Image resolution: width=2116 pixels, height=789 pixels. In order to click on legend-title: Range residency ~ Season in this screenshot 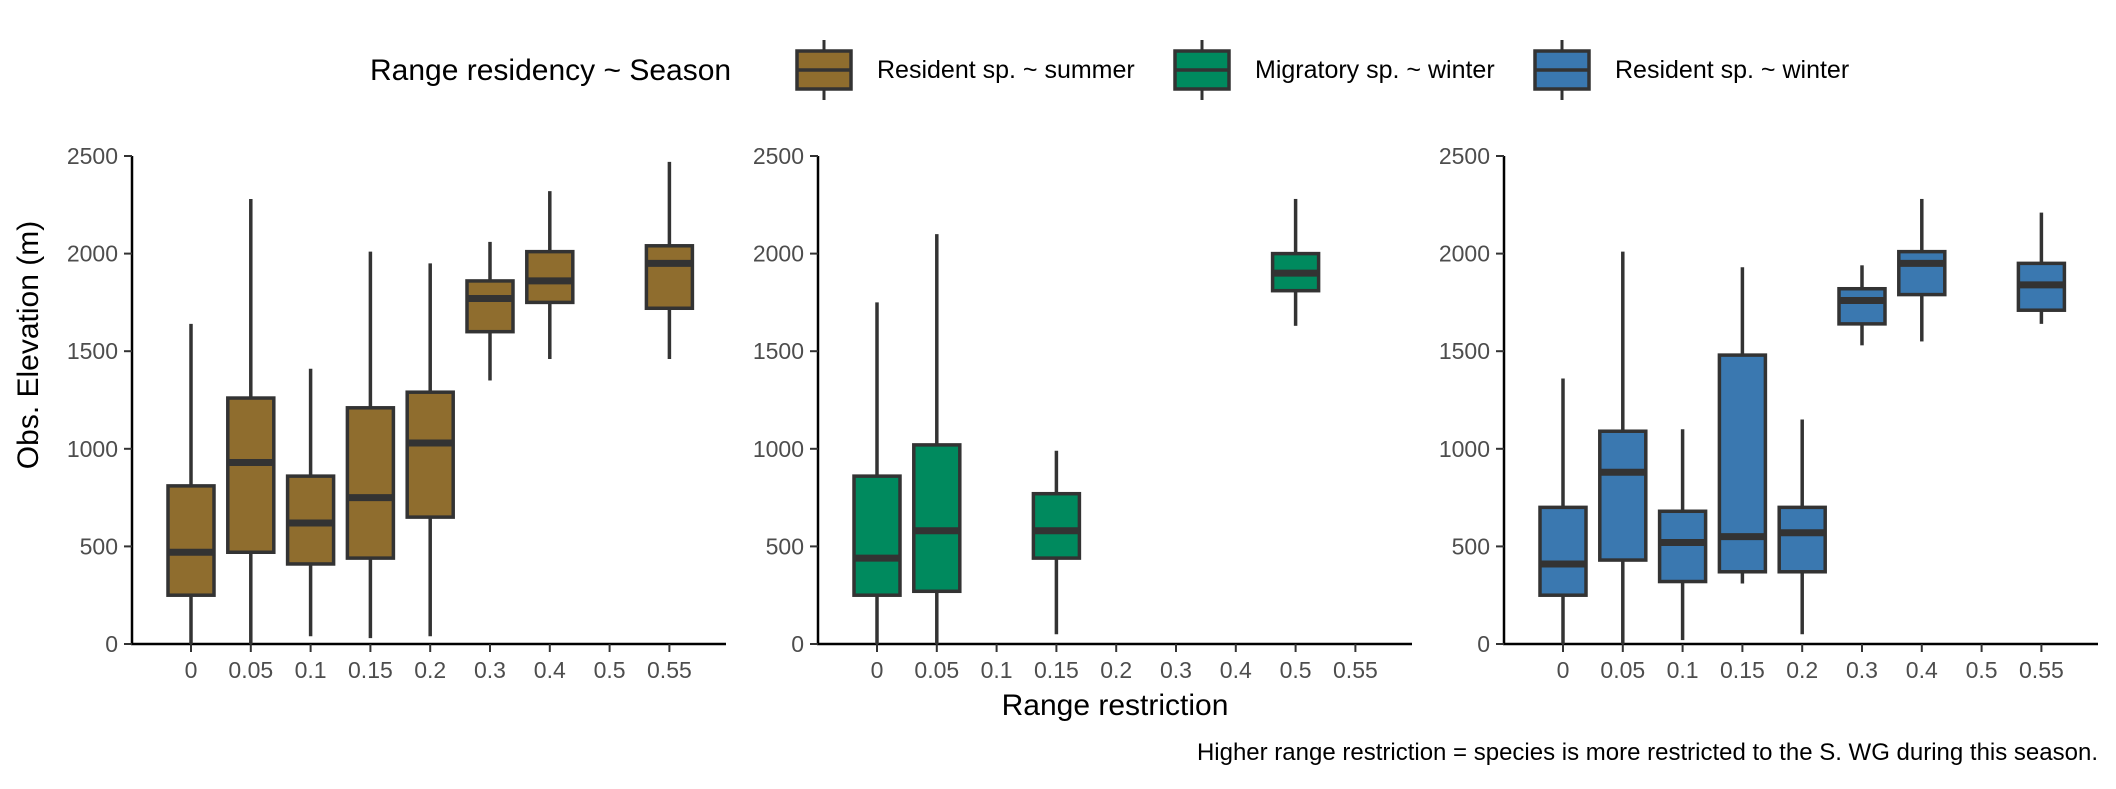, I will do `click(550, 70)`.